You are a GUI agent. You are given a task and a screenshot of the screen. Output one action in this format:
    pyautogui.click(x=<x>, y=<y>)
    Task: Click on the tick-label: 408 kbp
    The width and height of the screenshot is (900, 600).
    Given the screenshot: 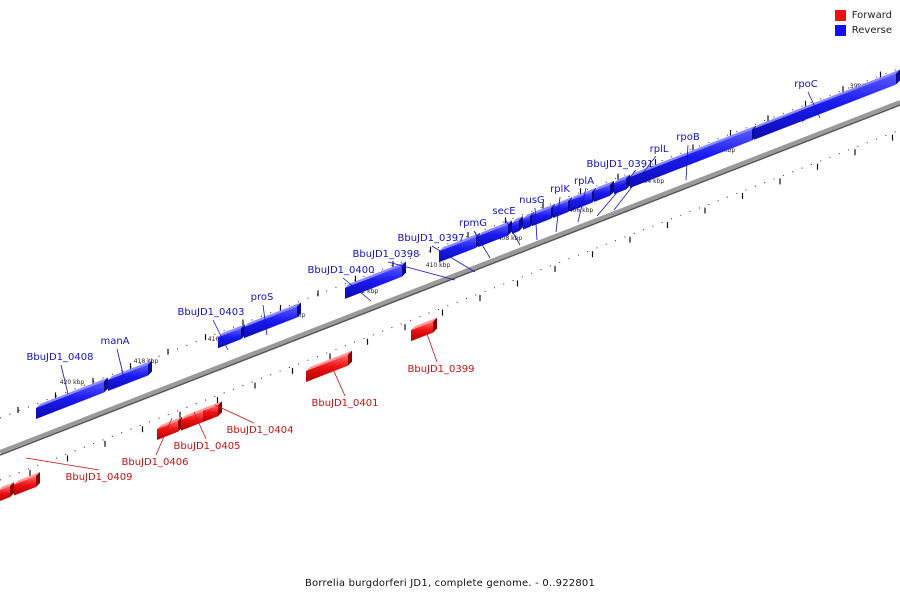 What is the action you would take?
    pyautogui.click(x=510, y=238)
    